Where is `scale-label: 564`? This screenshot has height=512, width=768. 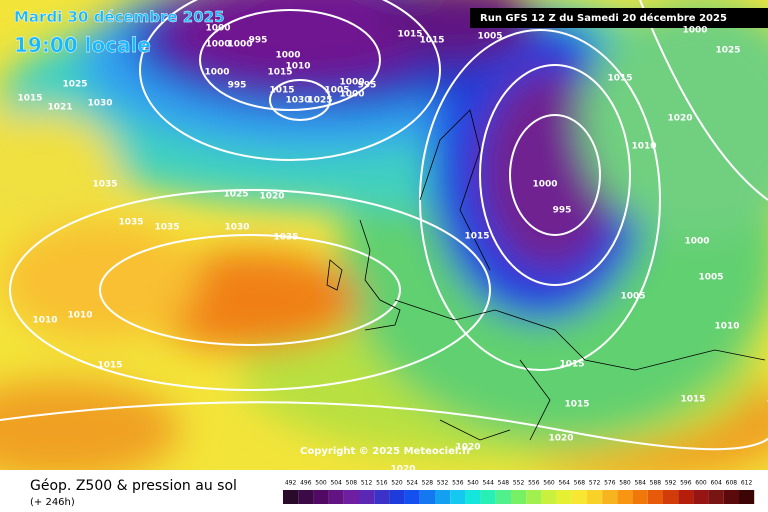 scale-label: 564 is located at coordinates (564, 483).